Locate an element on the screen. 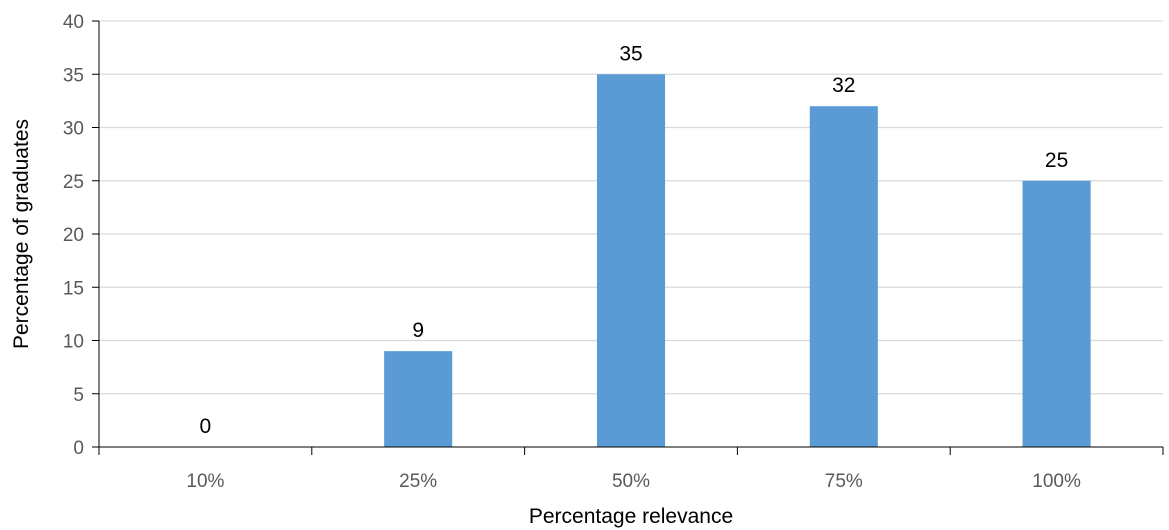  y-axis-title: Percentage of graduates is located at coordinates (21, 234).